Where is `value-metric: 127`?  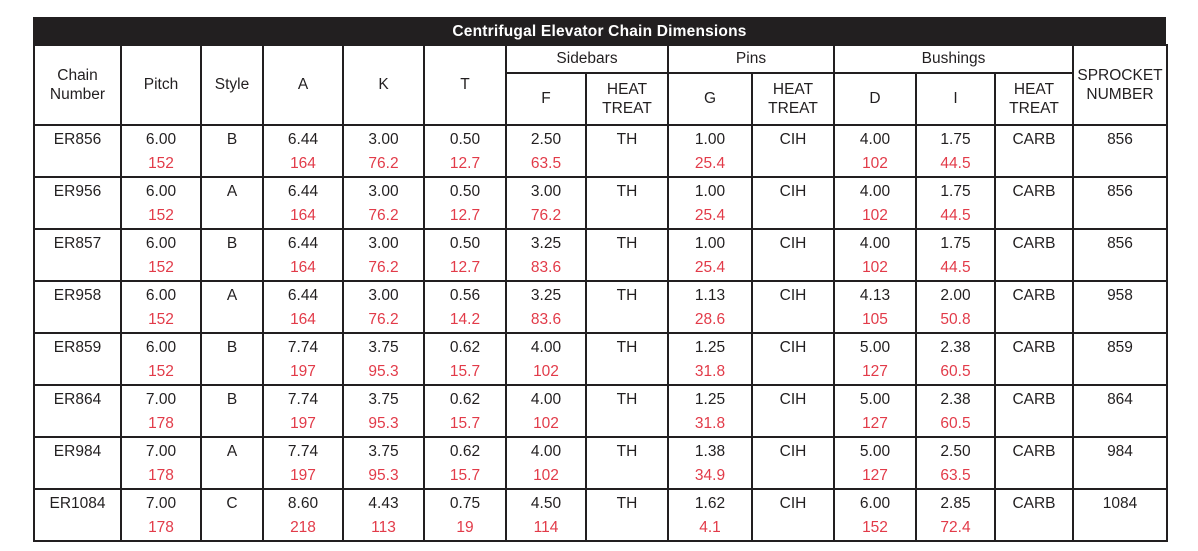 value-metric: 127 is located at coordinates (875, 423).